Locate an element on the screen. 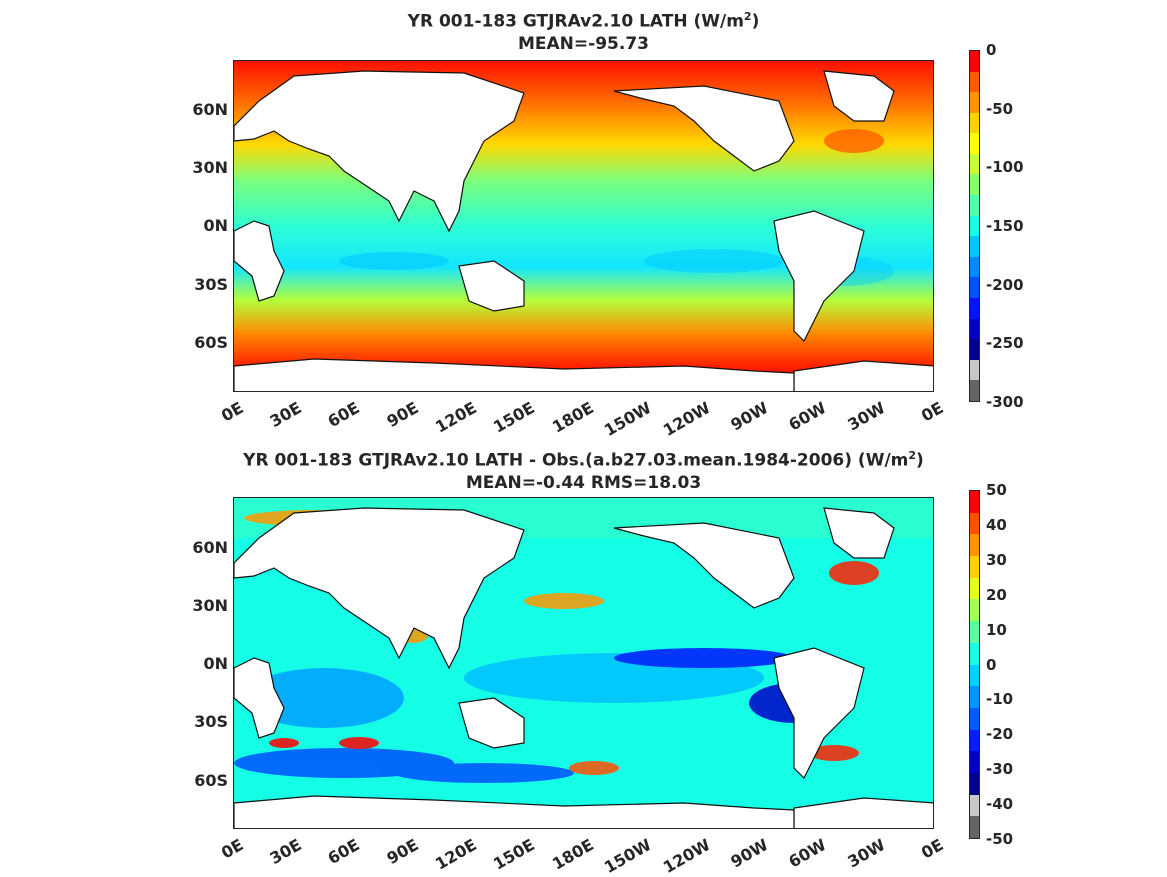 The image size is (1167, 877). colorbar-tick-label: 10 is located at coordinates (996, 629).